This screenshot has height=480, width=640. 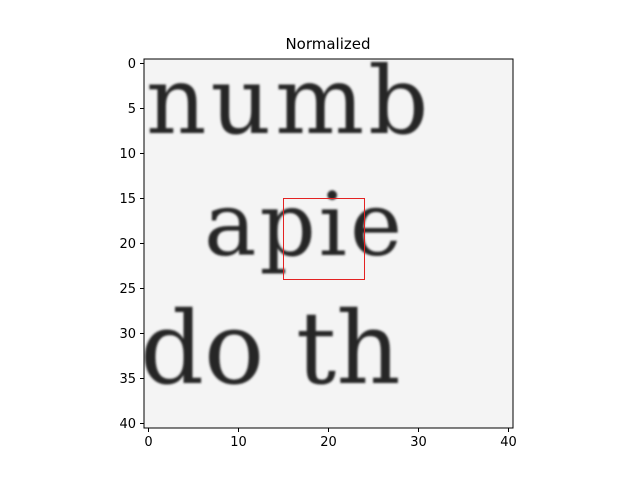 I want to click on image-text-line: apie, so click(x=304, y=224).